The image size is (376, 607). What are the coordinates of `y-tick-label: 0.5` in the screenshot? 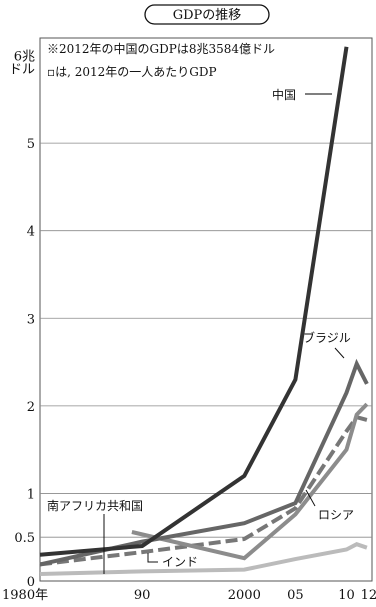 It's located at (24, 538).